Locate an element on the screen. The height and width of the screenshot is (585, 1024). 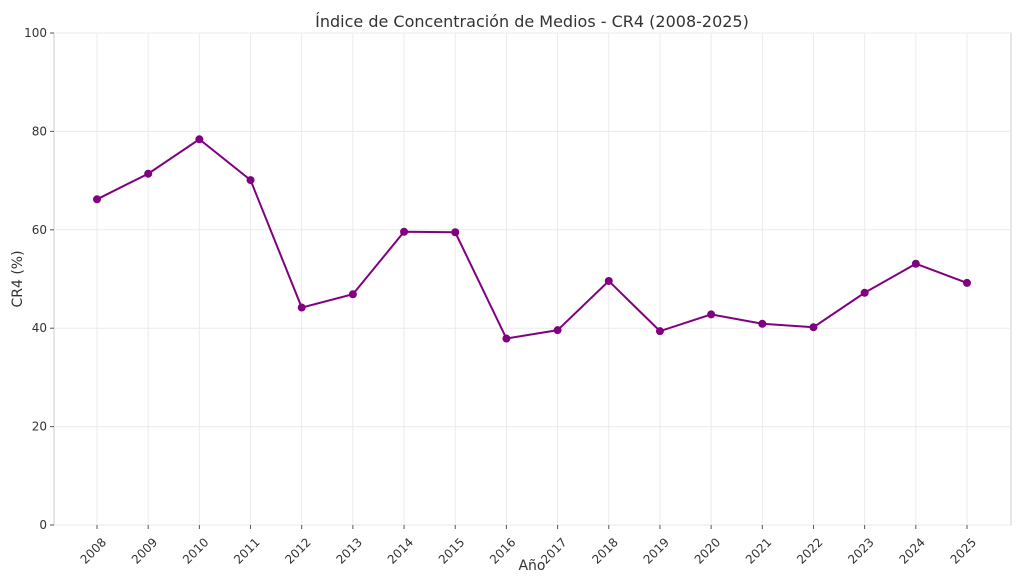
x-tick-label: 2016 is located at coordinates (502, 550).